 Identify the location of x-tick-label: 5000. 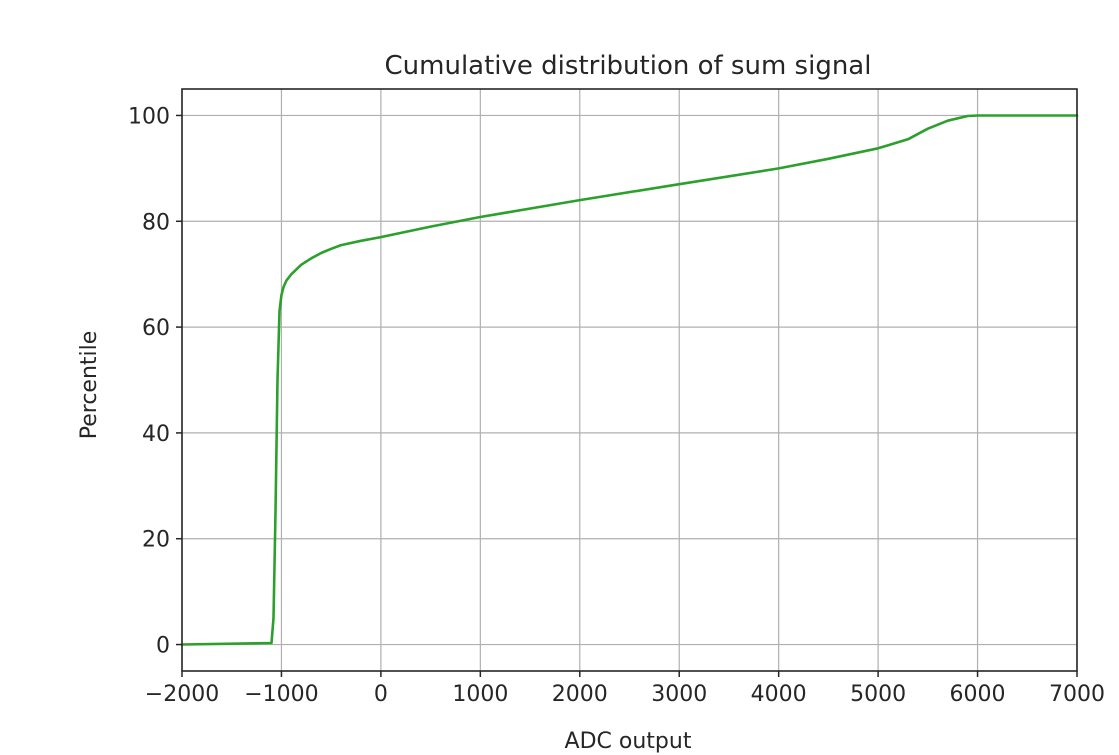
(878, 694).